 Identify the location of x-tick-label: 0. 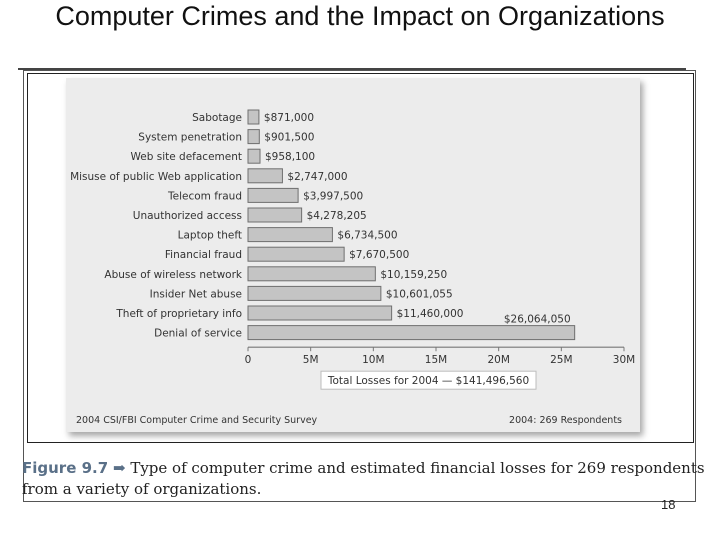
(248, 360).